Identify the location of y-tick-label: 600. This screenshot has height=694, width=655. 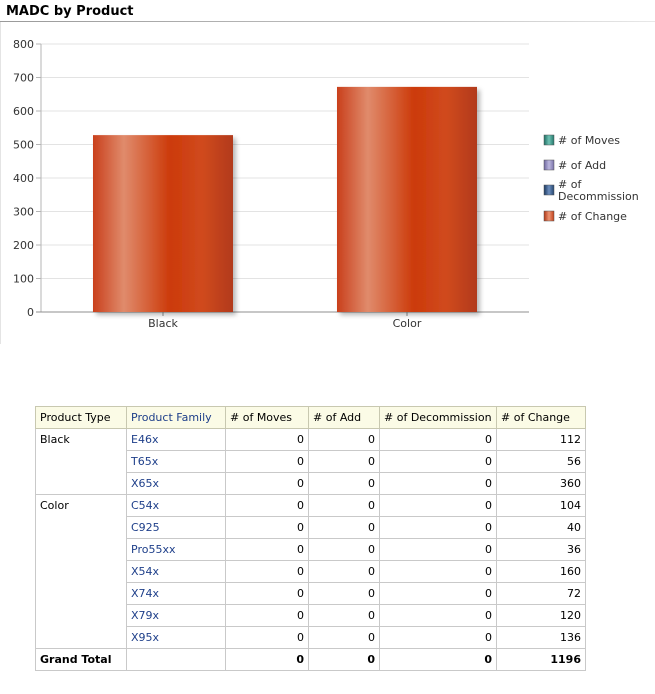
(23, 111).